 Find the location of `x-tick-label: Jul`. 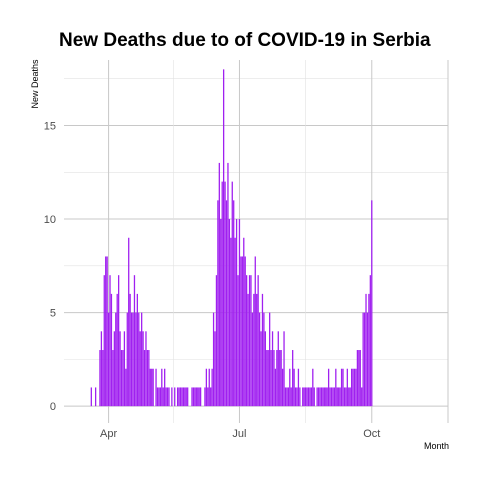

x-tick-label: Jul is located at coordinates (239, 434).